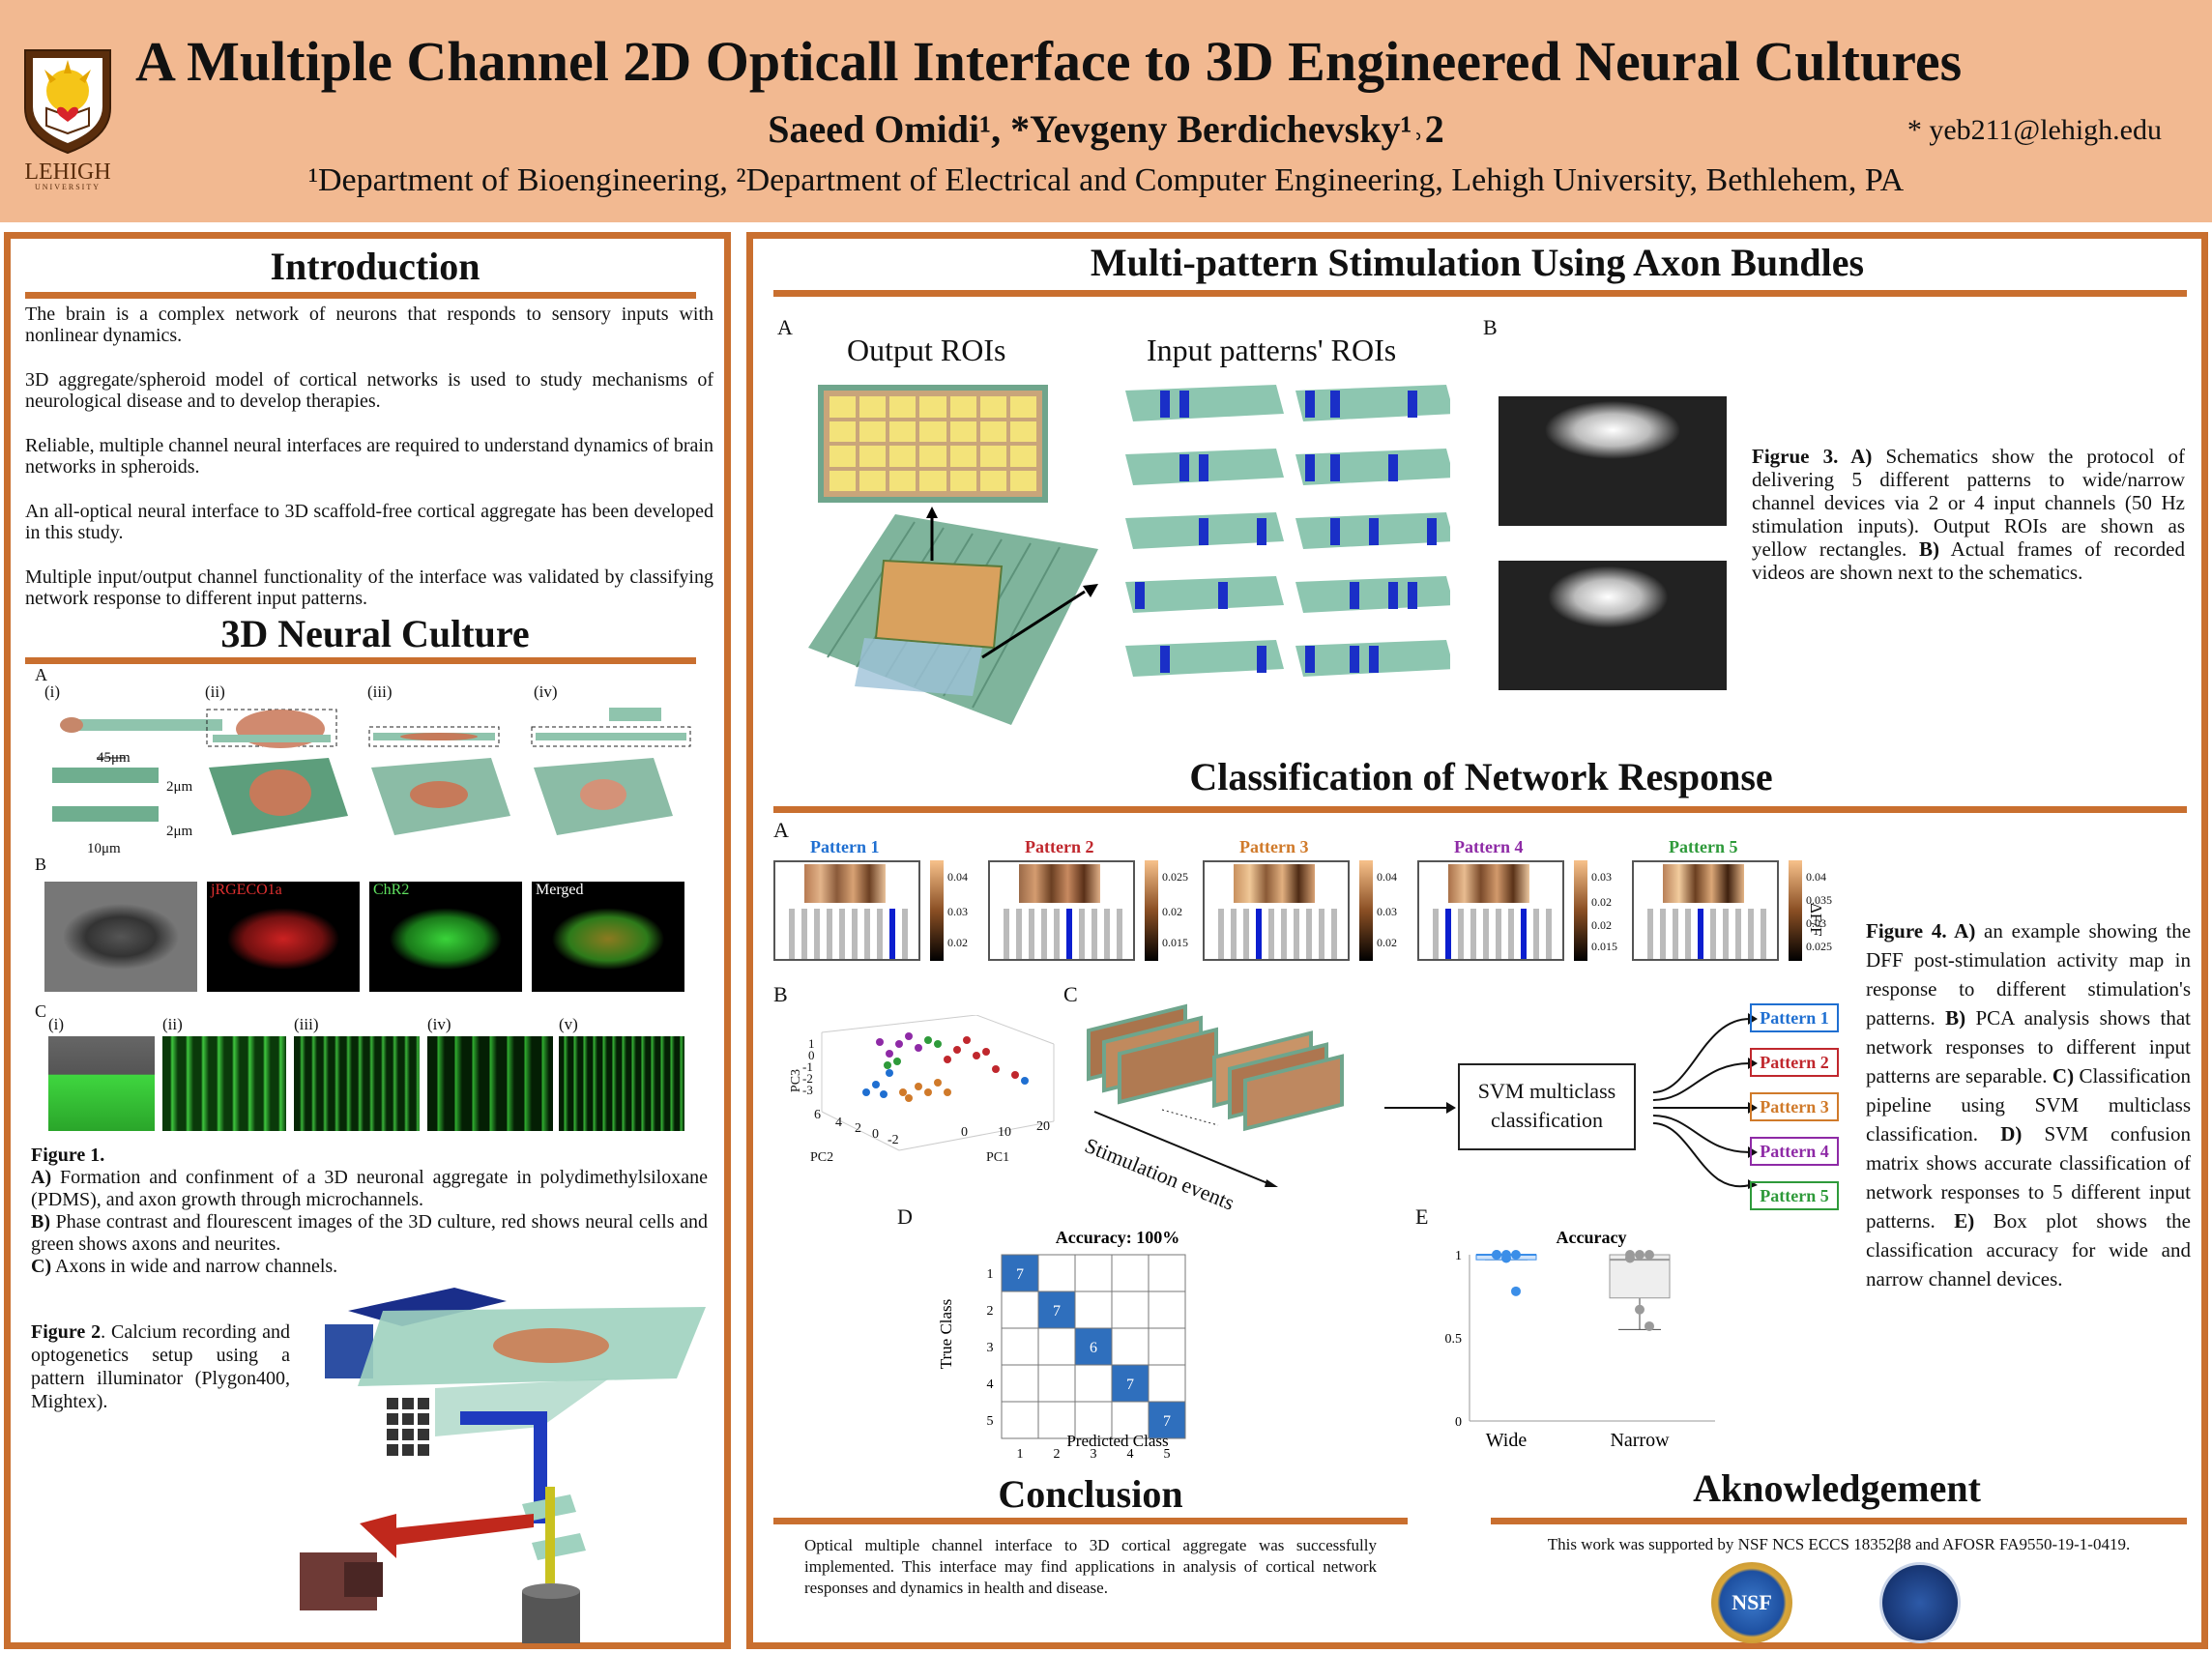 The height and width of the screenshot is (1653, 2212). Describe the element at coordinates (1117, 1237) in the screenshot. I see `cm-title: Accuracy: 100%` at that location.